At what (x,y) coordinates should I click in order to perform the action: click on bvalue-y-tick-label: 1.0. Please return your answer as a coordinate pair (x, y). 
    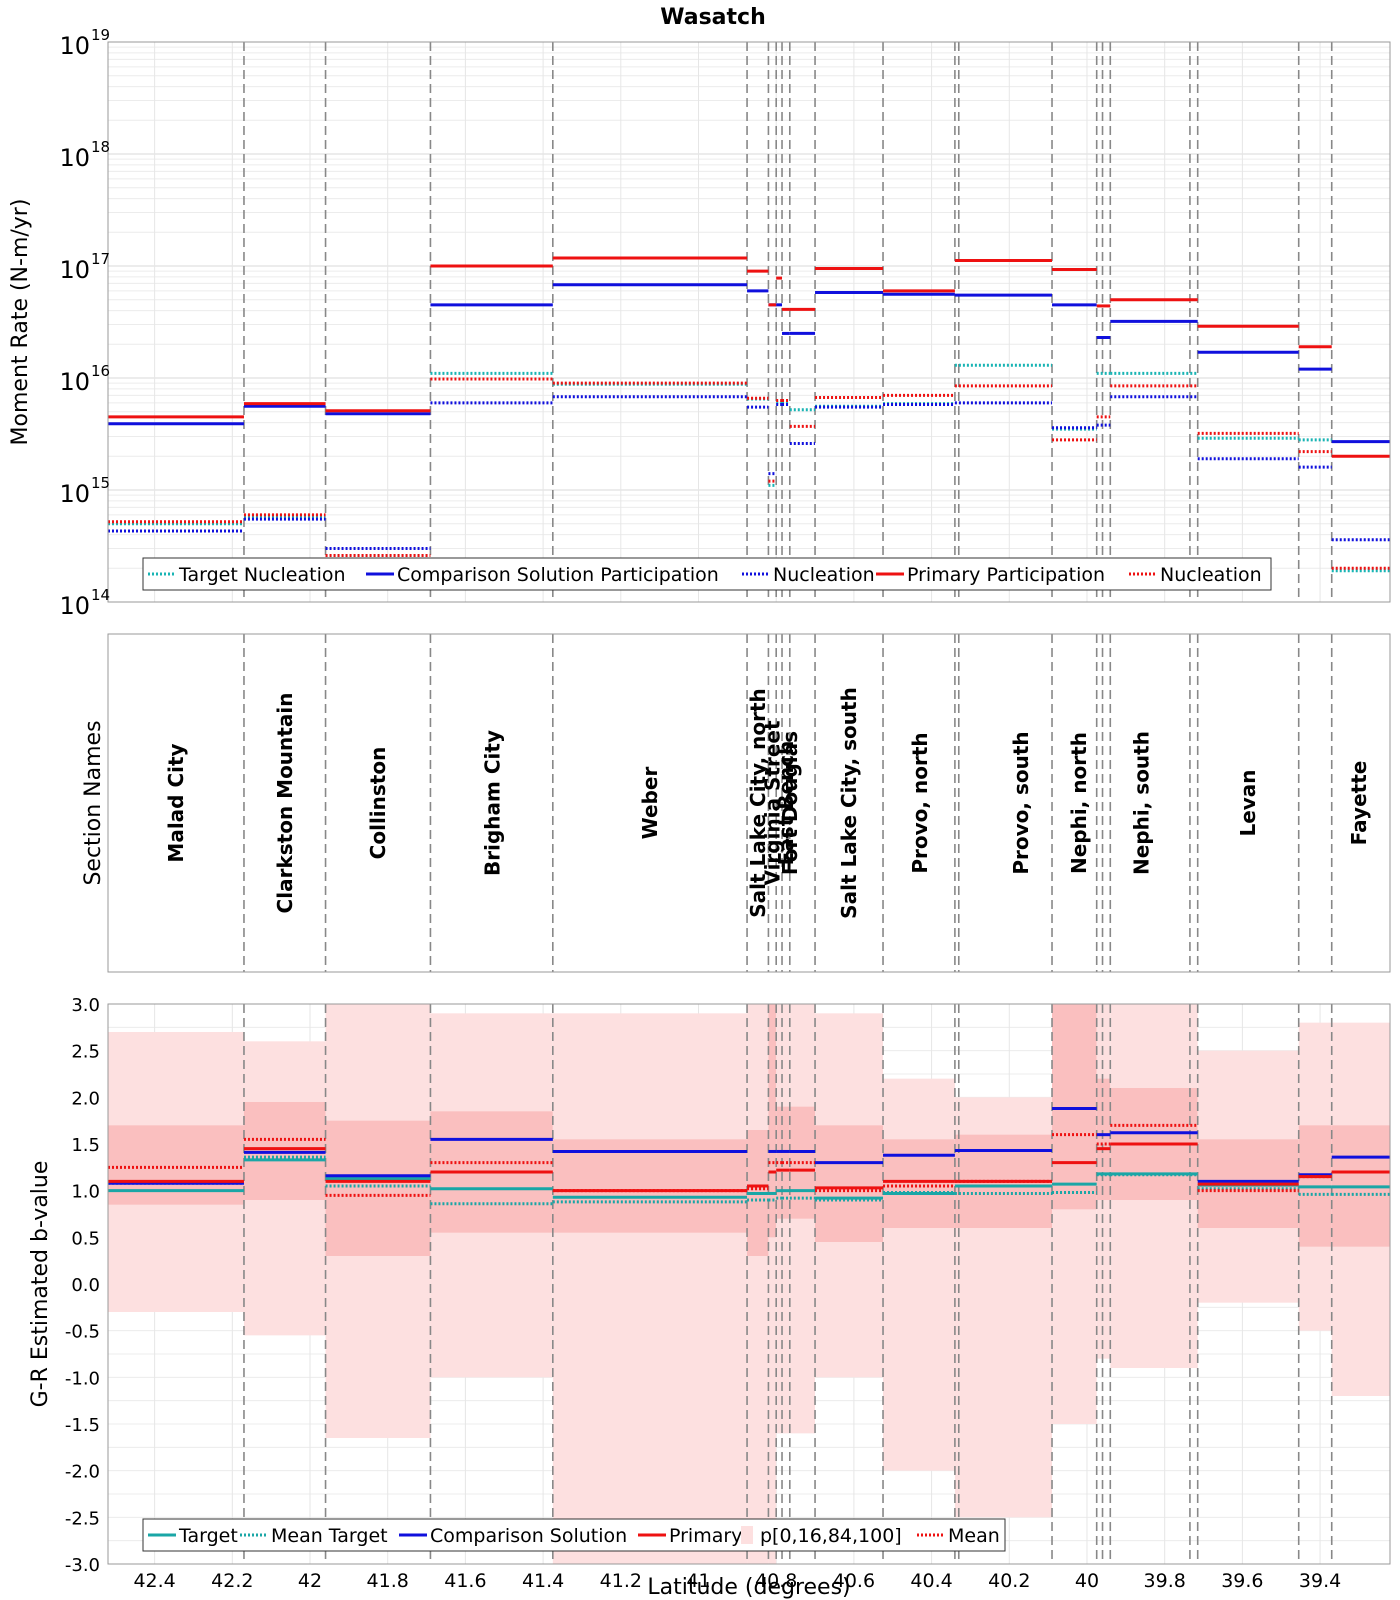
    Looking at the image, I should click on (85, 1192).